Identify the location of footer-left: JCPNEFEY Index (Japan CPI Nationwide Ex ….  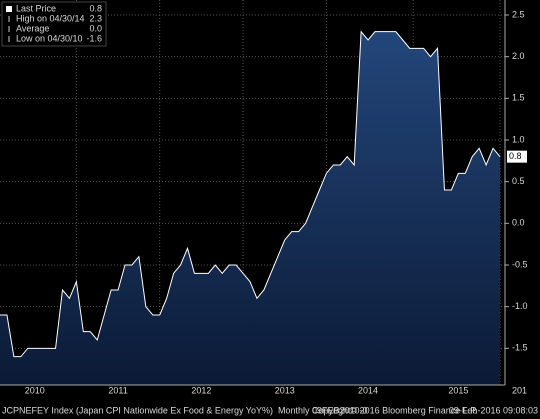
(185, 410).